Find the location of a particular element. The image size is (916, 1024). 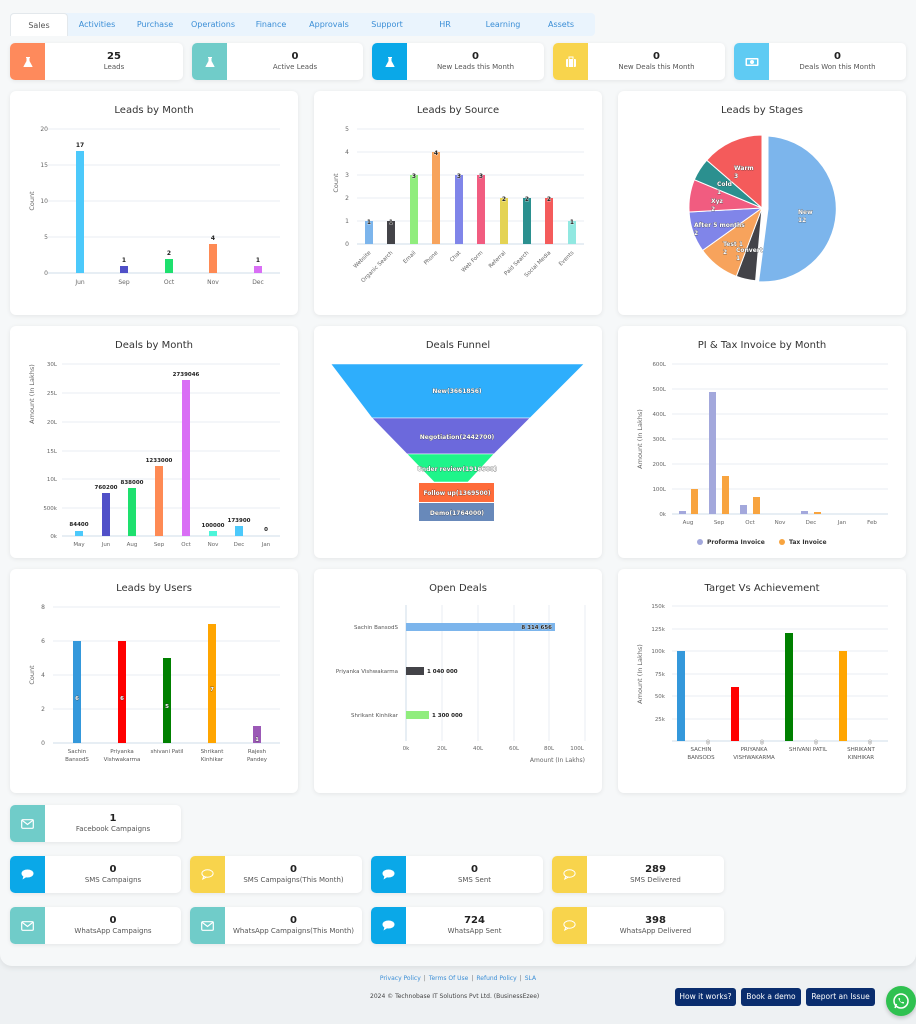

tab-assets: Assets is located at coordinates (561, 24).